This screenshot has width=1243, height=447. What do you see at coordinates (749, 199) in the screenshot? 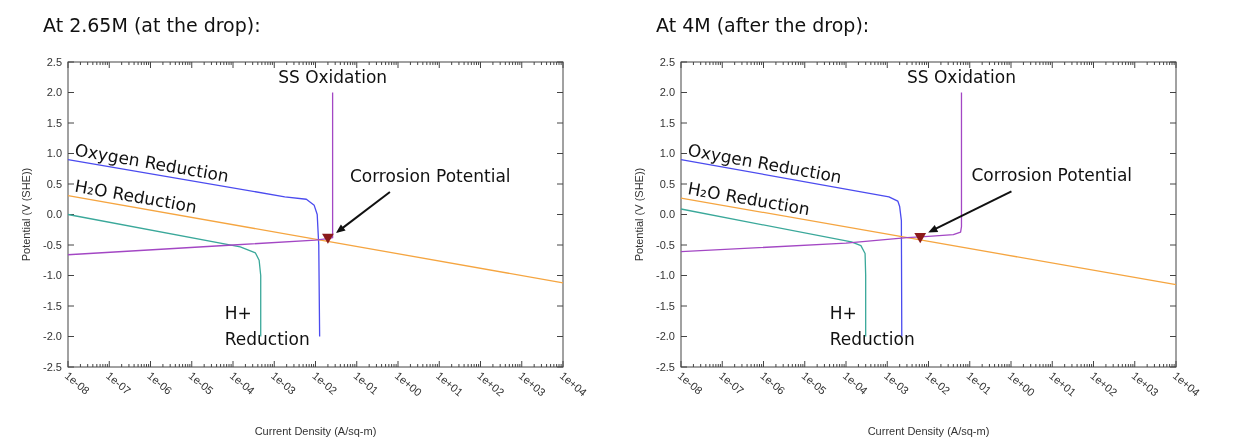
I see `text: H₂O Reduction` at bounding box center [749, 199].